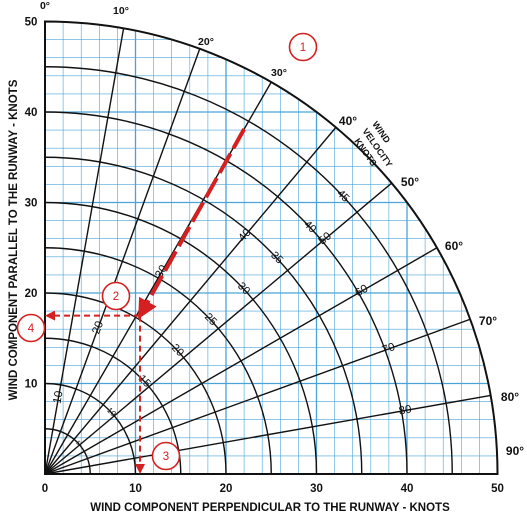  I want to click on callout-marker-4: 4, so click(31, 328).